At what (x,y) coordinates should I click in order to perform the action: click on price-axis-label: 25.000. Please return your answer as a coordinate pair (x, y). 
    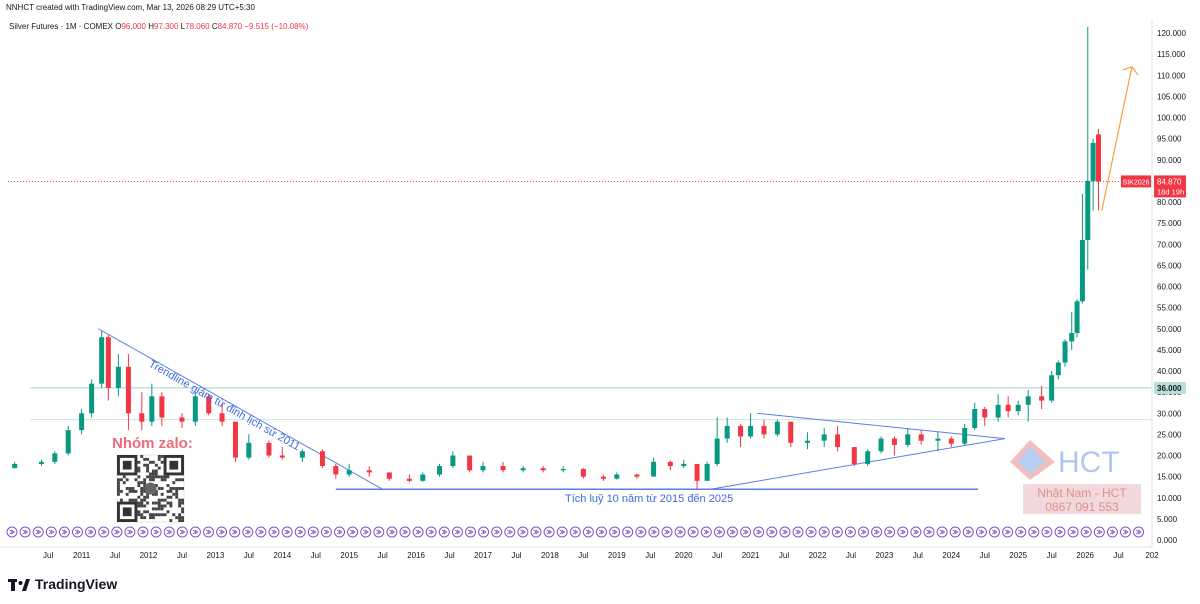
    Looking at the image, I should click on (1169, 434).